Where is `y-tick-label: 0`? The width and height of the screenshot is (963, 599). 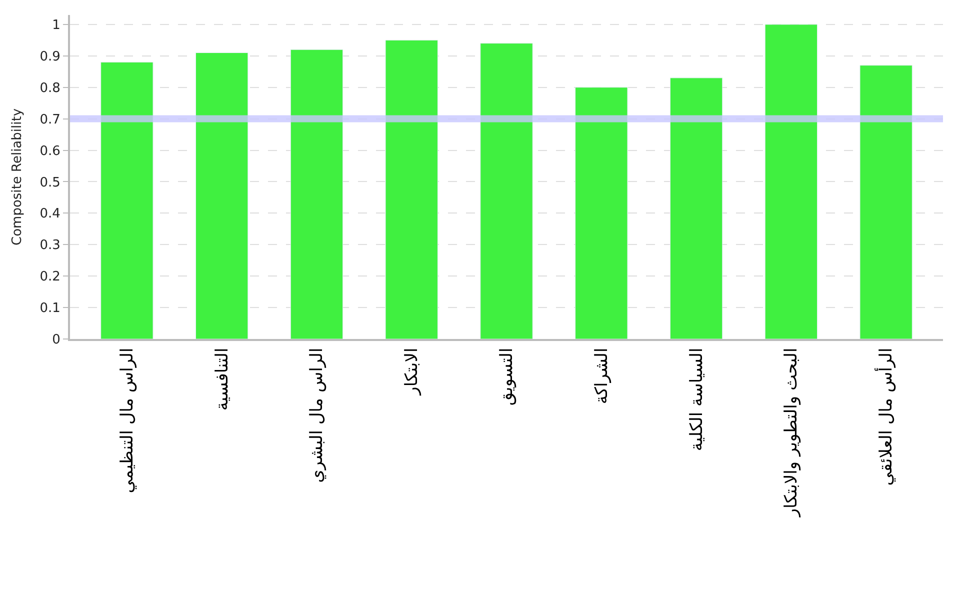 y-tick-label: 0 is located at coordinates (56, 340).